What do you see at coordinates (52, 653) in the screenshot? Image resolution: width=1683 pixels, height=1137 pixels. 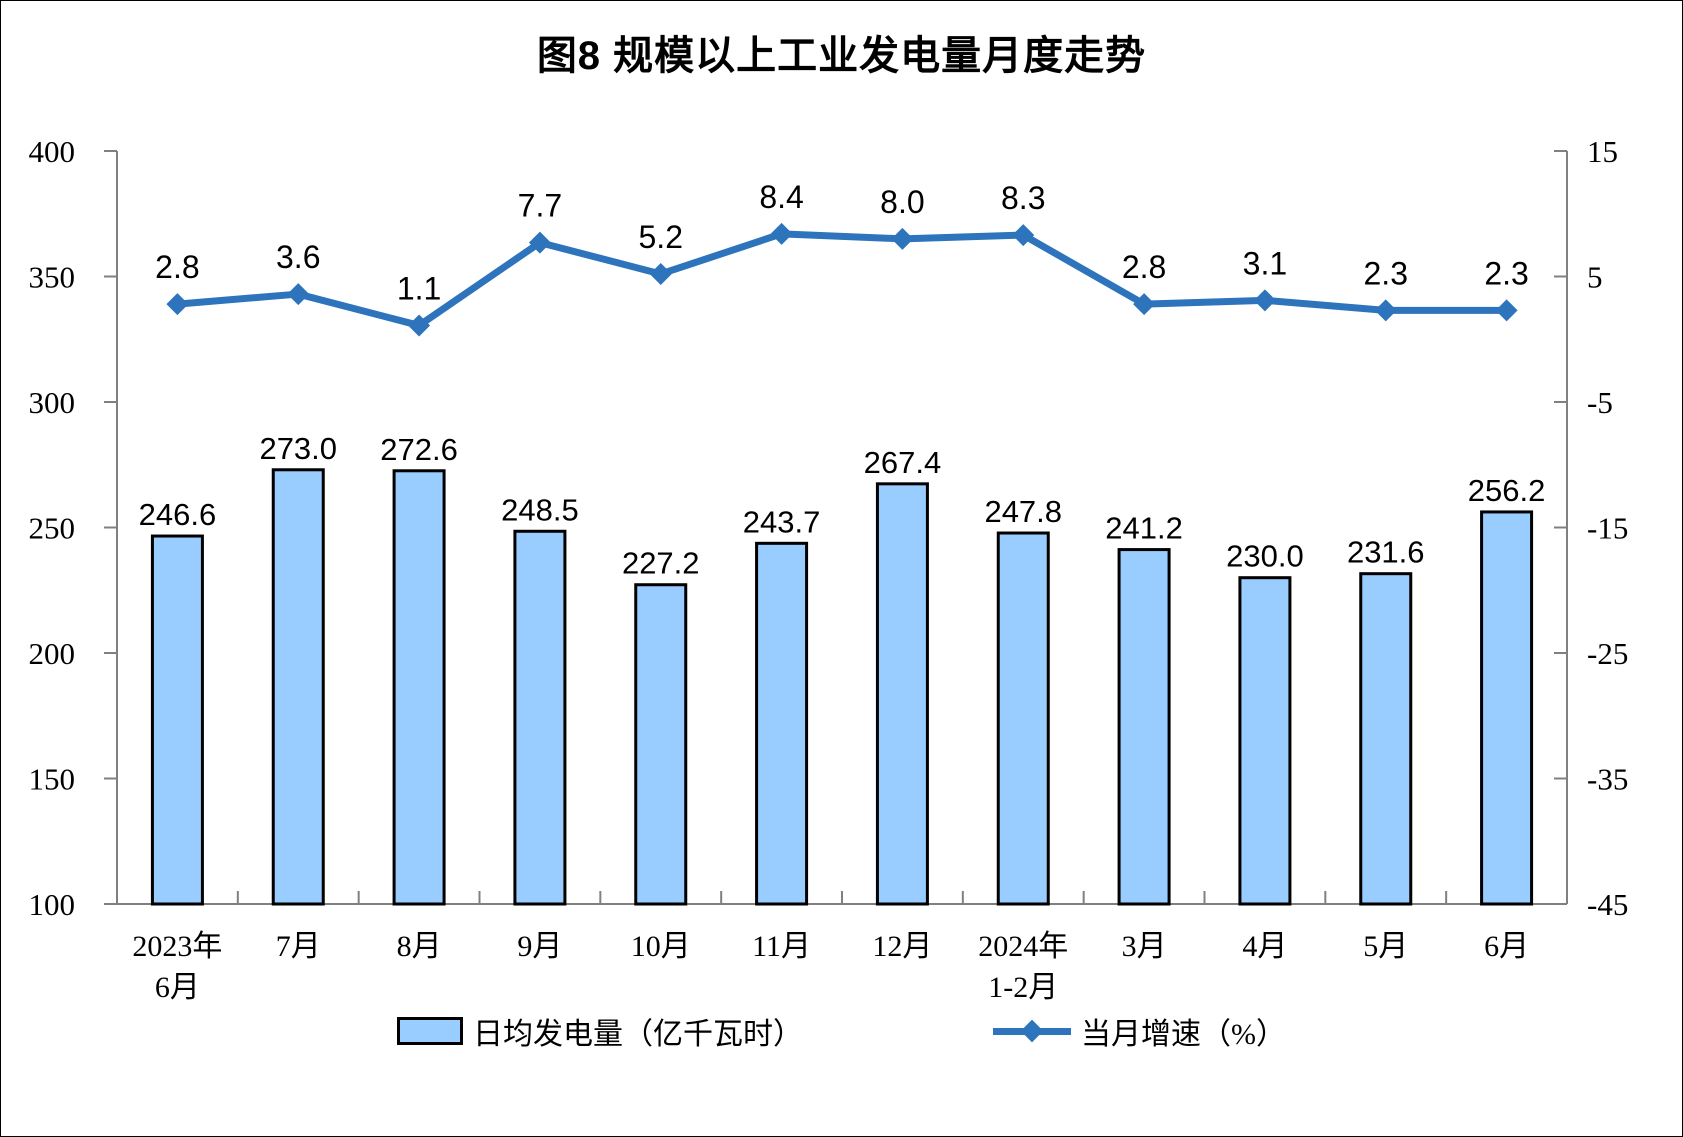 I see `left-axis-tick-label: 200` at bounding box center [52, 653].